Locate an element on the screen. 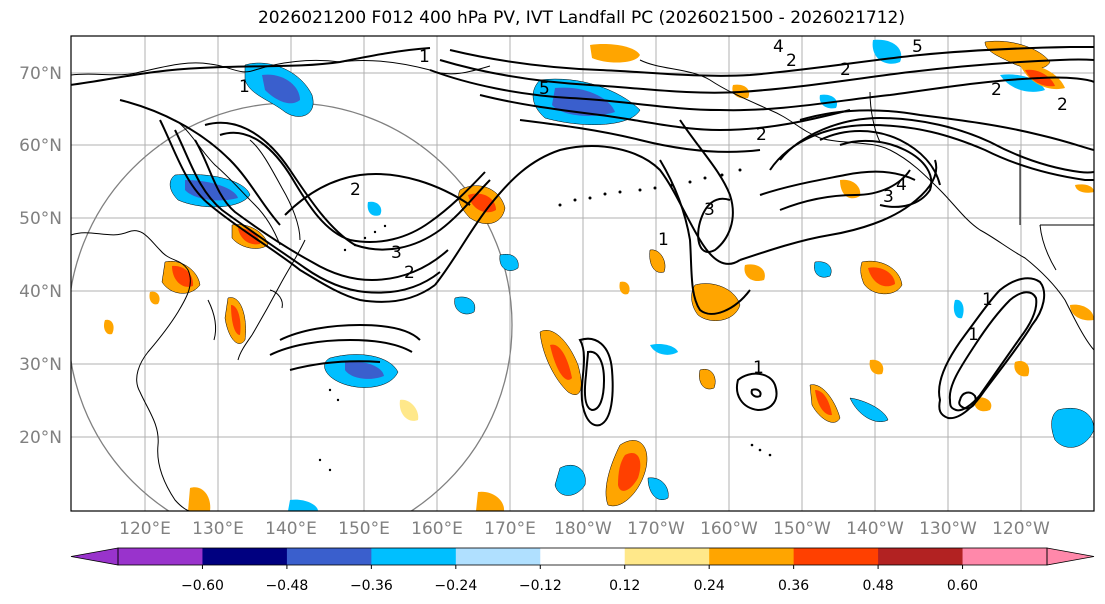 This screenshot has height=604, width=1105. lon-label: 170°E is located at coordinates (510, 529).